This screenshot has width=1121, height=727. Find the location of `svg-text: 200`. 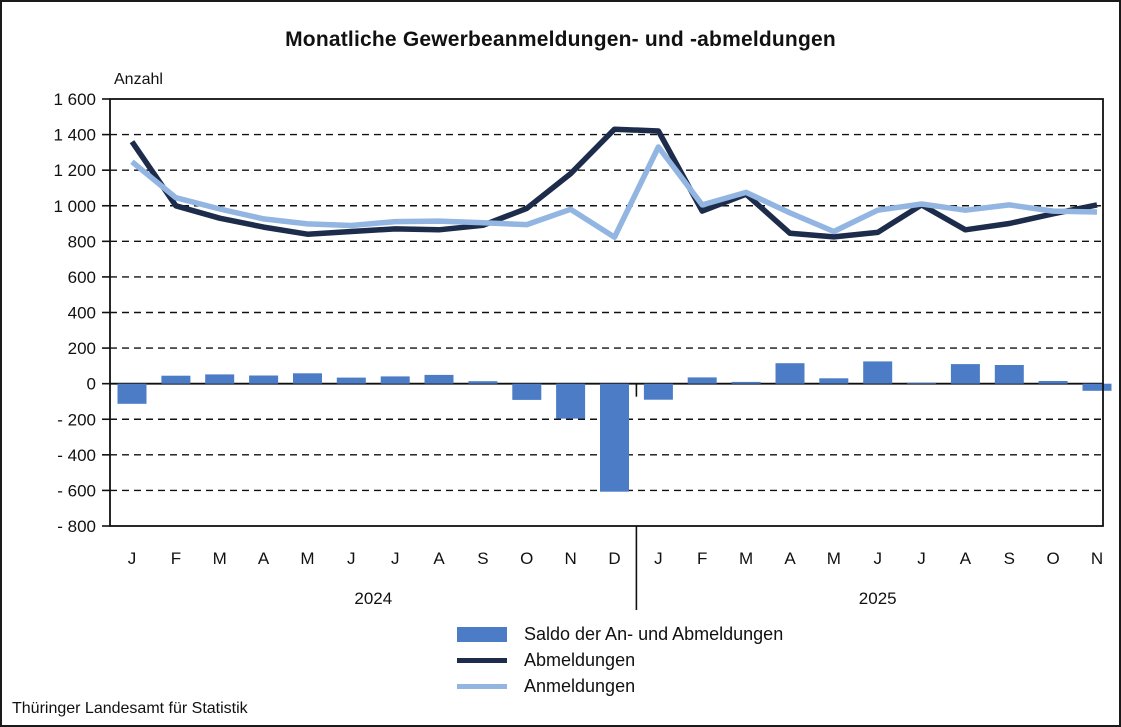

svg-text: 200 is located at coordinates (82, 348).